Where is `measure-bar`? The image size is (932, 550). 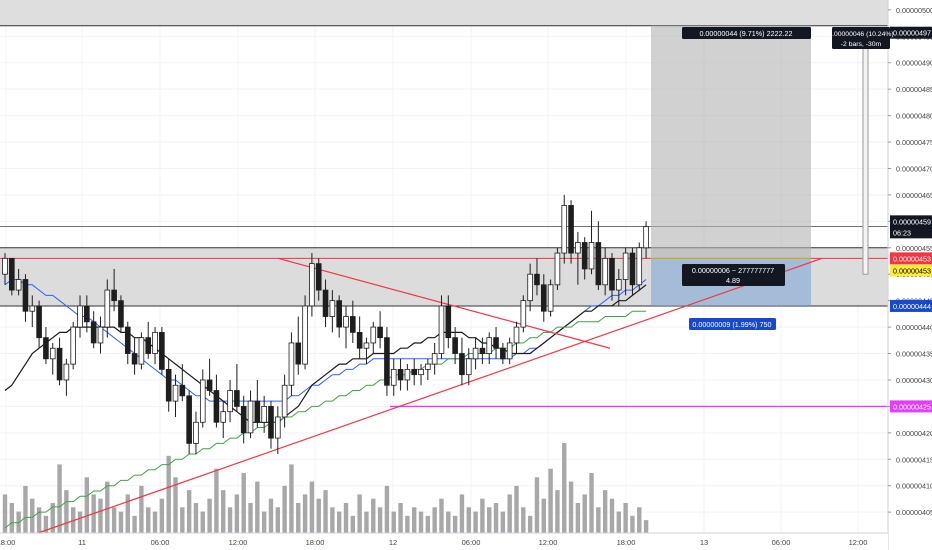 measure-bar is located at coordinates (865, 155).